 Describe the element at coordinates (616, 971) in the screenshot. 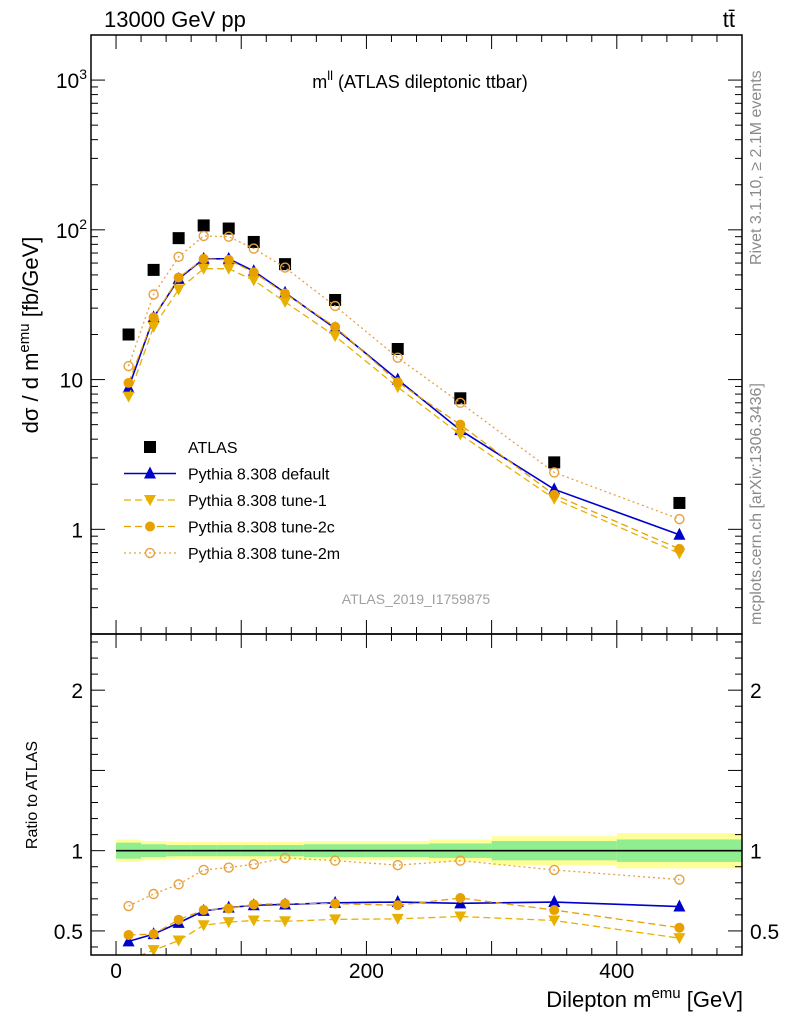

I see `x-tick-label: 400` at that location.